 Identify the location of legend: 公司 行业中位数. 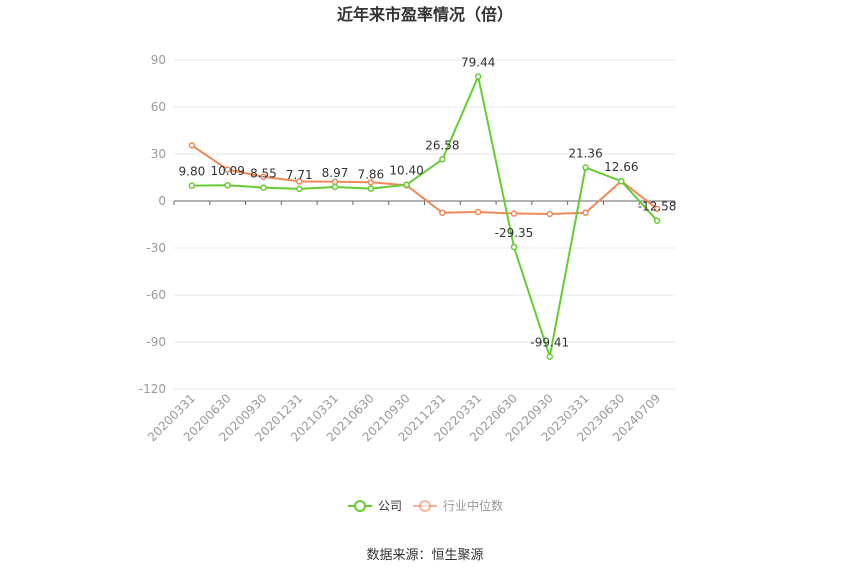
(425, 505).